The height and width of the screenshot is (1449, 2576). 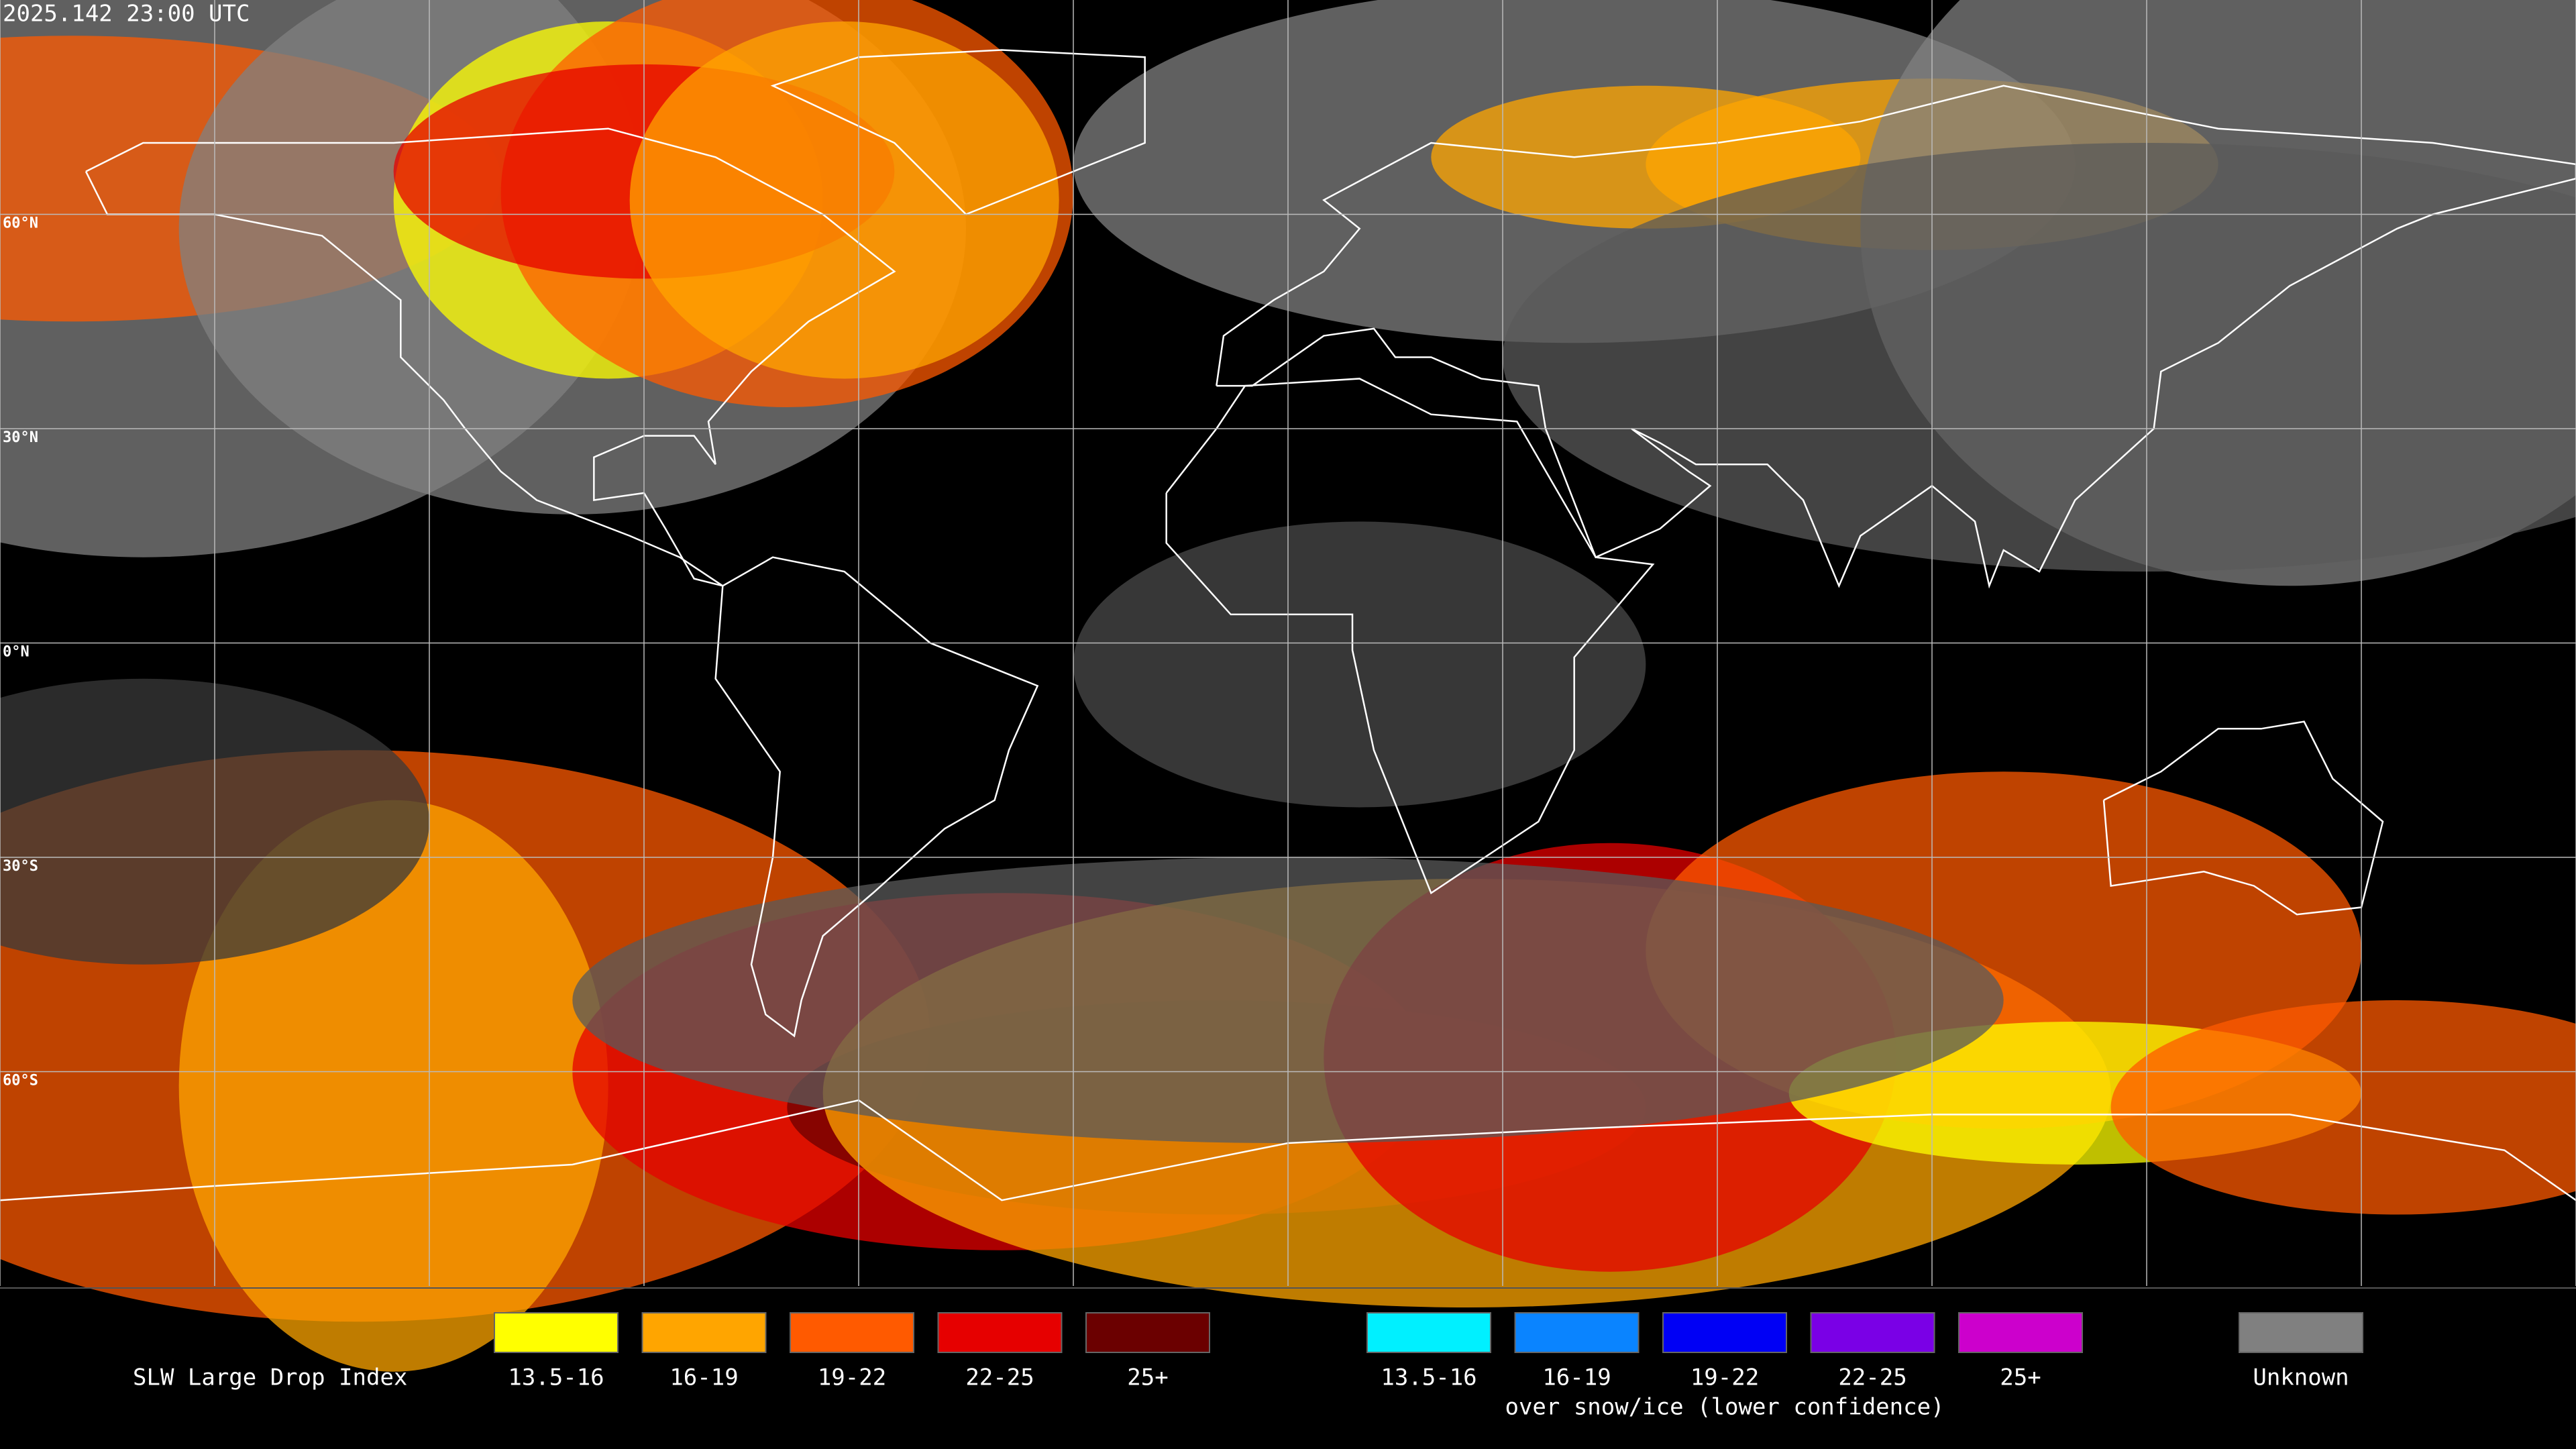 I want to click on timestamp: 2025.142 23:00 UTC, so click(x=126, y=14).